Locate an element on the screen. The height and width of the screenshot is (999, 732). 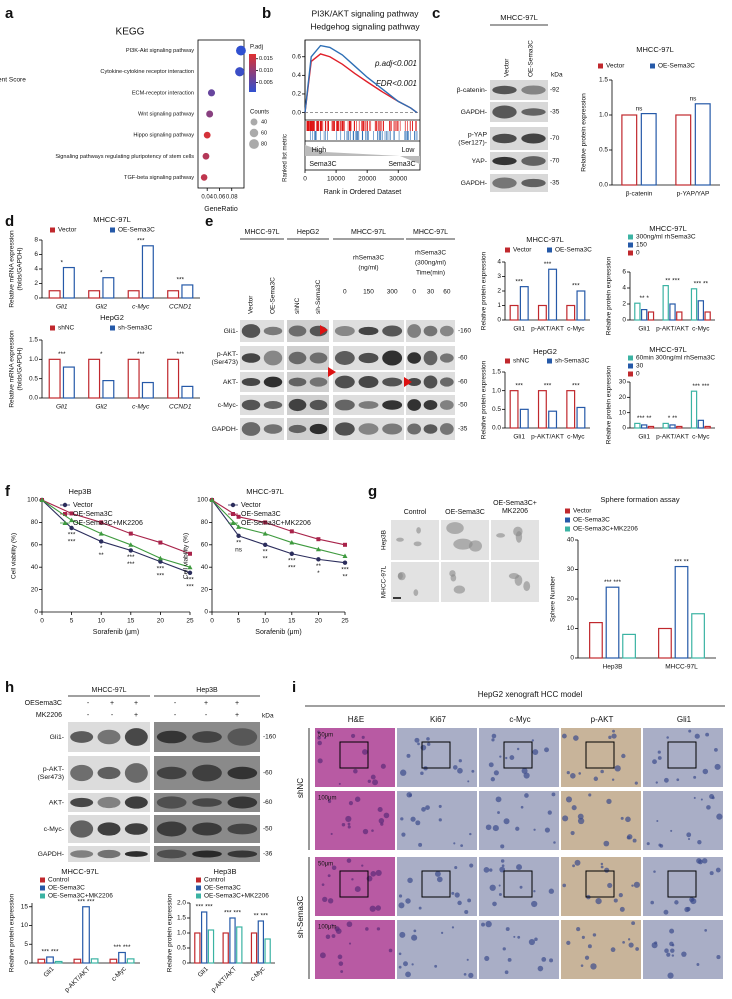
row-label: p-AKT- is located at coordinates (227, 354).